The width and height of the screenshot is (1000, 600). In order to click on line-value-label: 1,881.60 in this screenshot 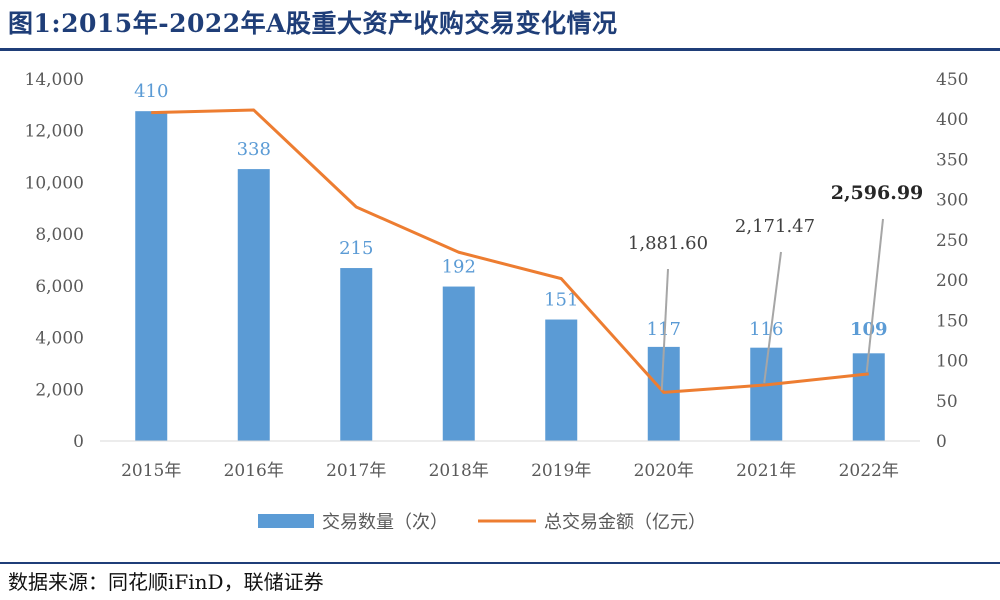, I will do `click(668, 243)`.